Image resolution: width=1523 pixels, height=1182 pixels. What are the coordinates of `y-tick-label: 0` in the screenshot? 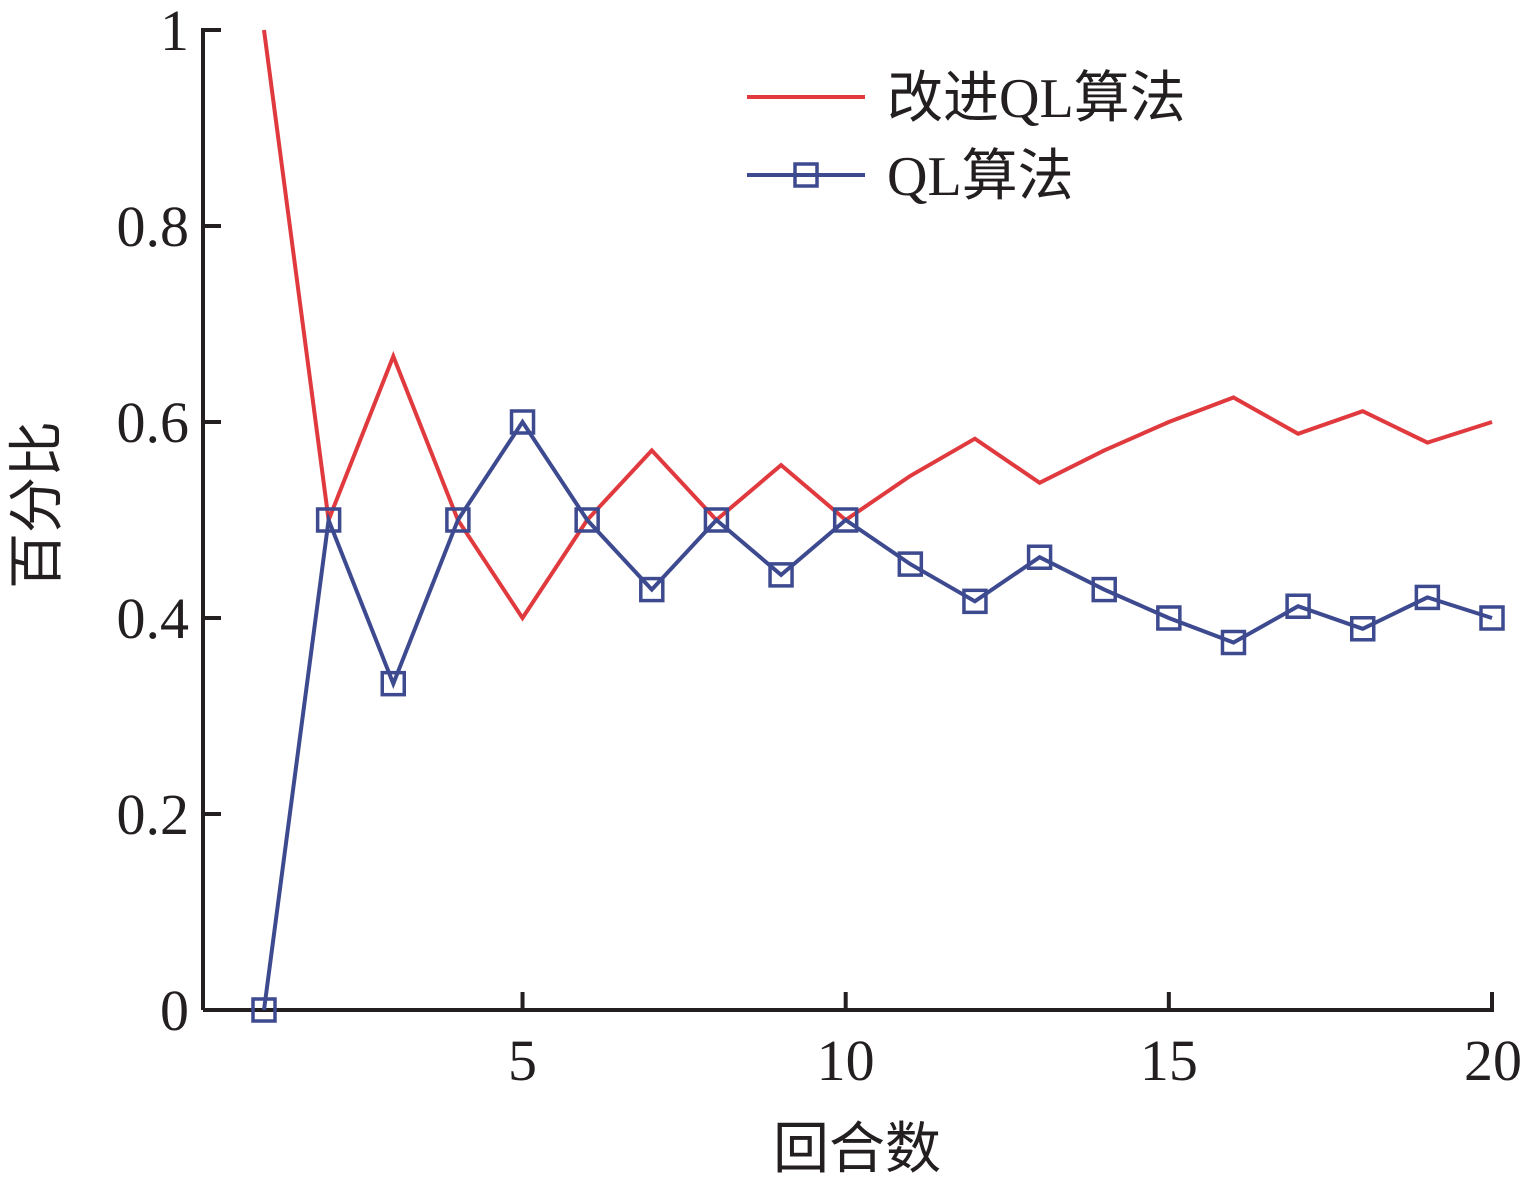 It's located at (174, 1010).